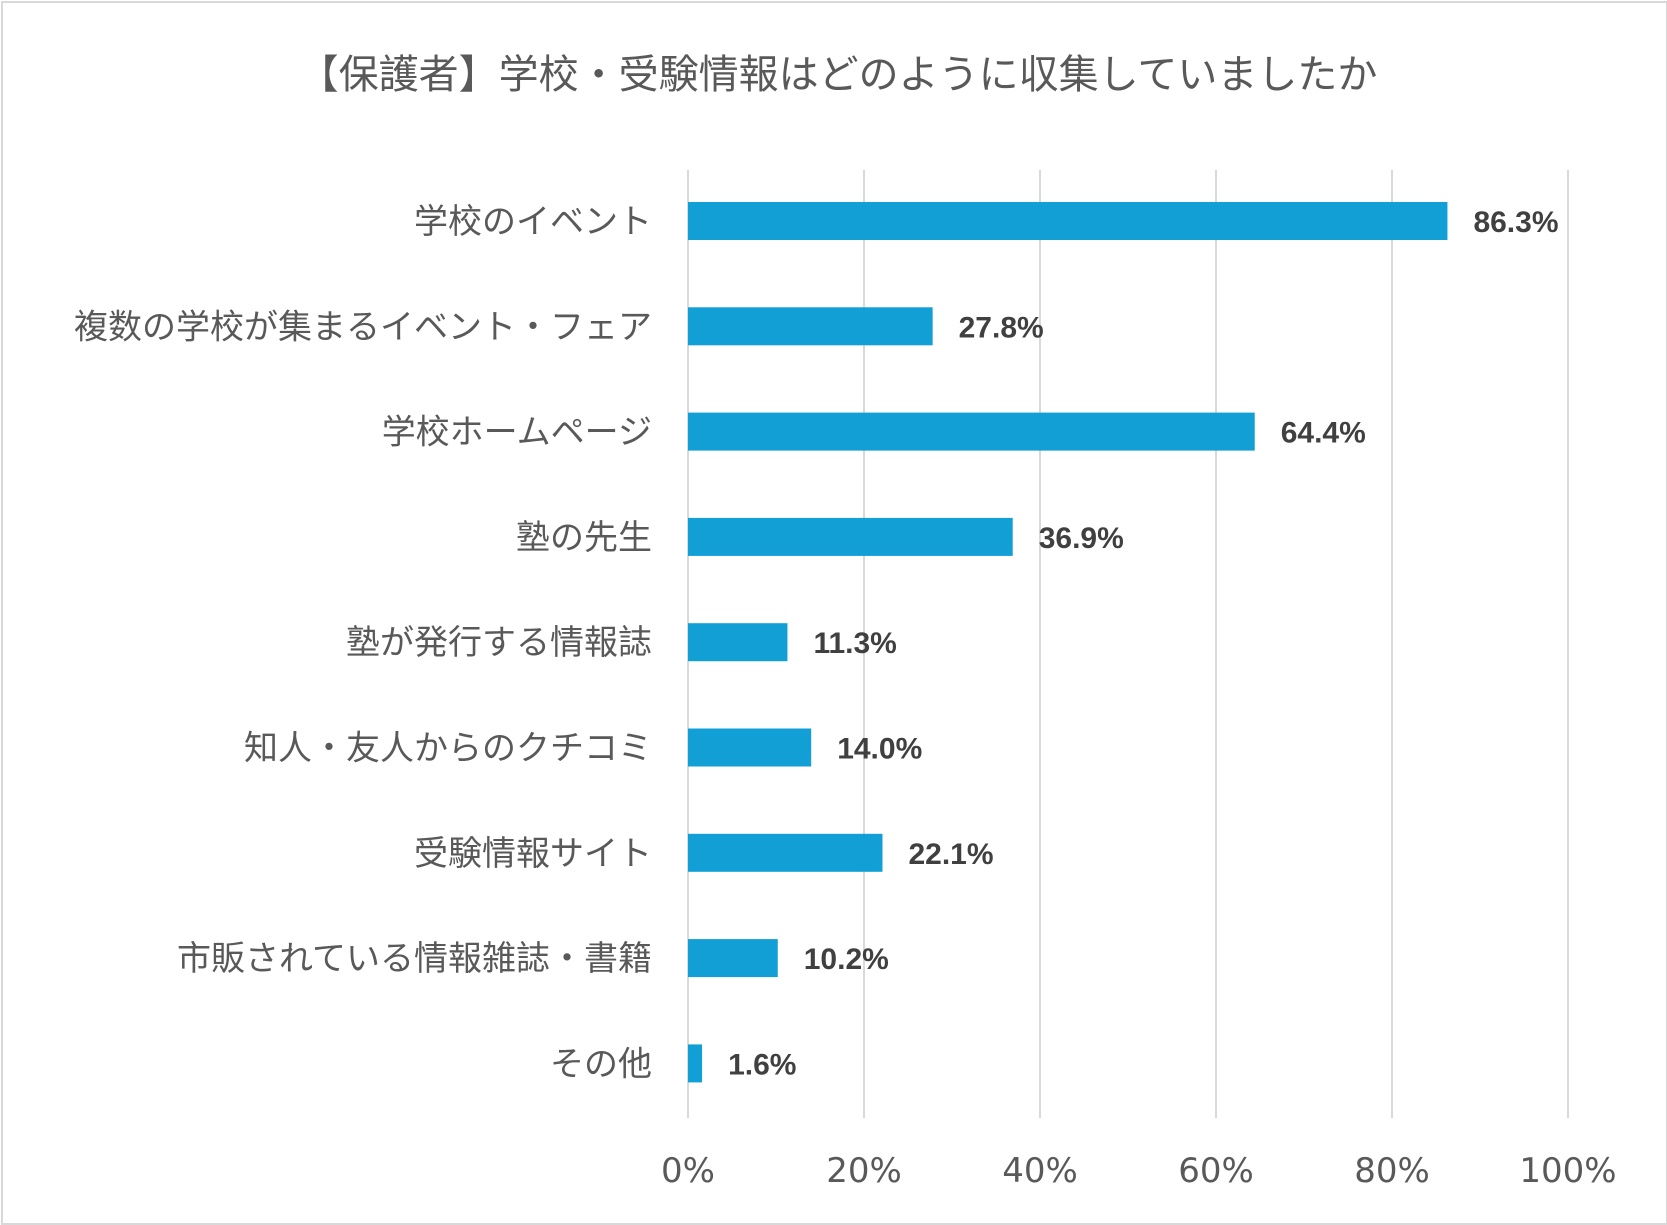 This screenshot has width=1667, height=1225. Describe the element at coordinates (1567, 1171) in the screenshot. I see `x-tick-label: 100%` at that location.